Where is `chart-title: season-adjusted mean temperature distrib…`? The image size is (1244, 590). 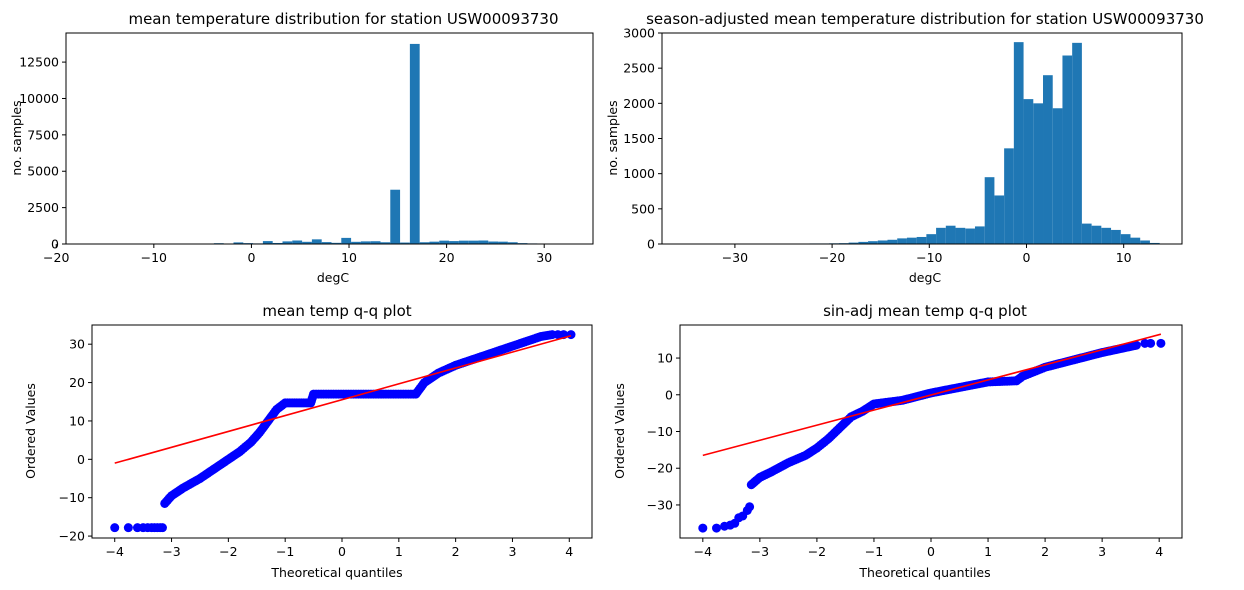
chart-title: season-adjusted mean temperature distrib… is located at coordinates (925, 19).